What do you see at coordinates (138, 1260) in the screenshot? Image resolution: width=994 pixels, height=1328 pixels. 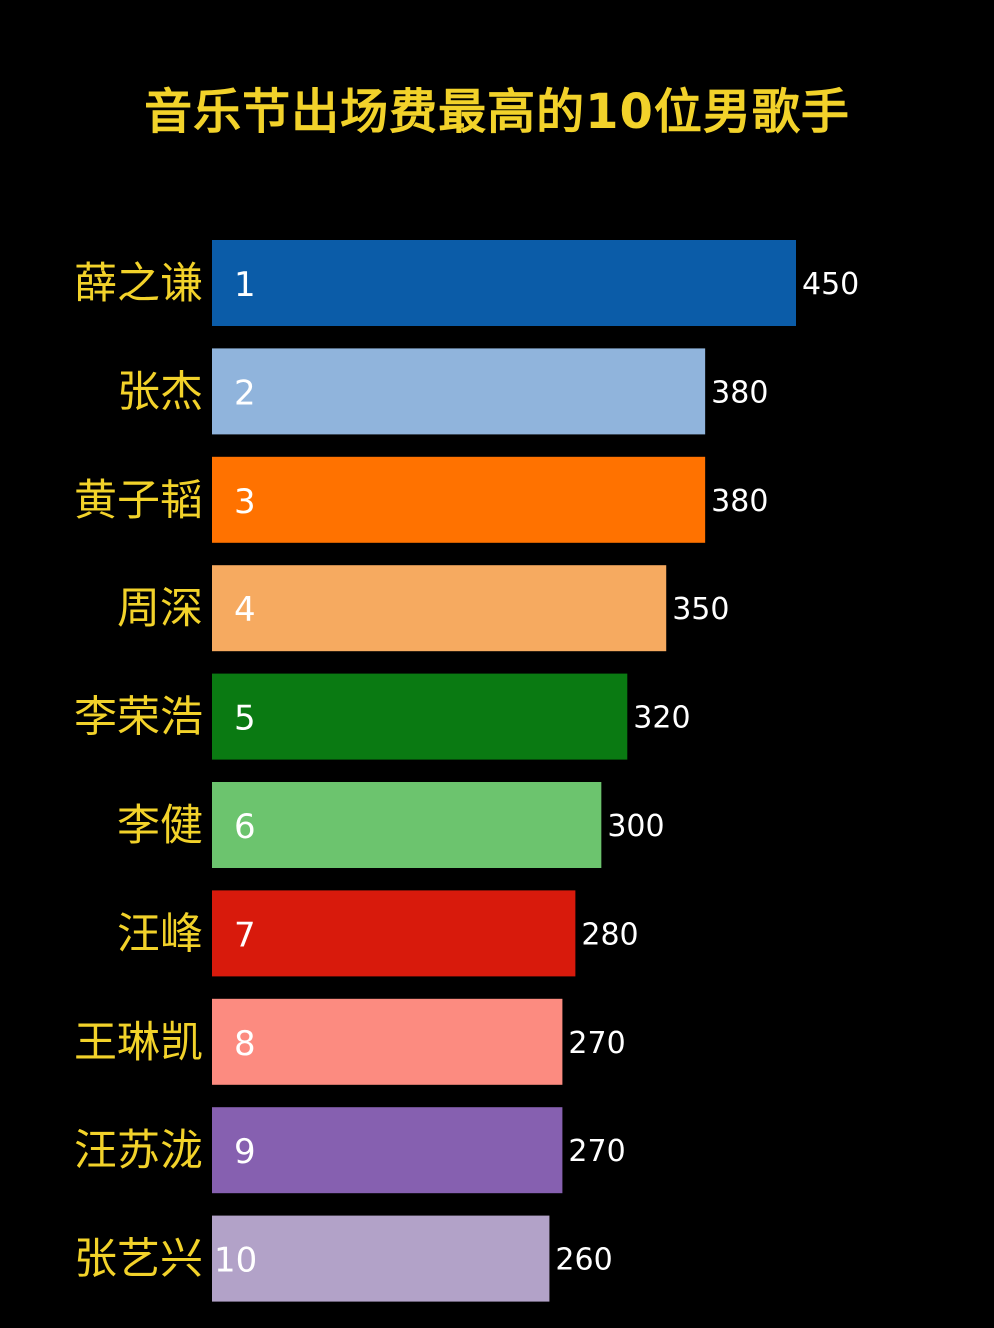 I see `category-label: 张艺兴` at bounding box center [138, 1260].